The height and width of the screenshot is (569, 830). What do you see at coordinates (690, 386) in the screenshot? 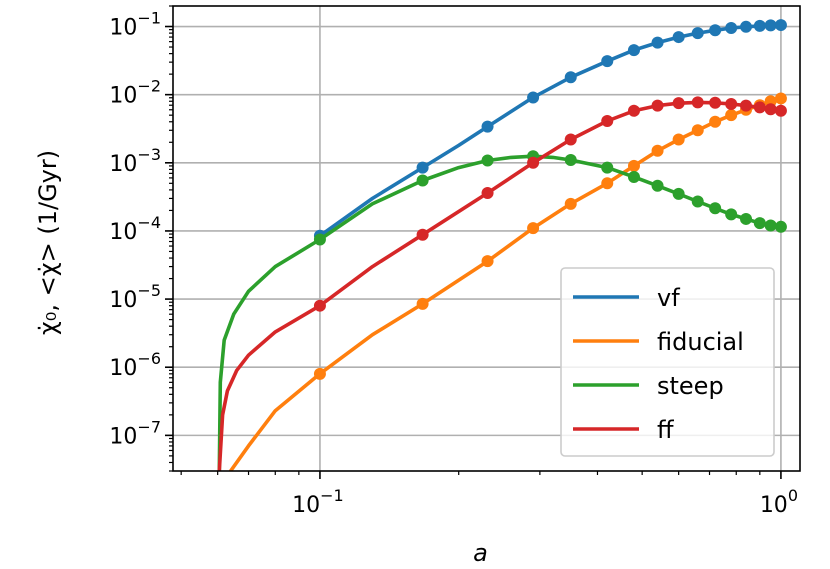
I see `legend-label-steep: steep` at bounding box center [690, 386].